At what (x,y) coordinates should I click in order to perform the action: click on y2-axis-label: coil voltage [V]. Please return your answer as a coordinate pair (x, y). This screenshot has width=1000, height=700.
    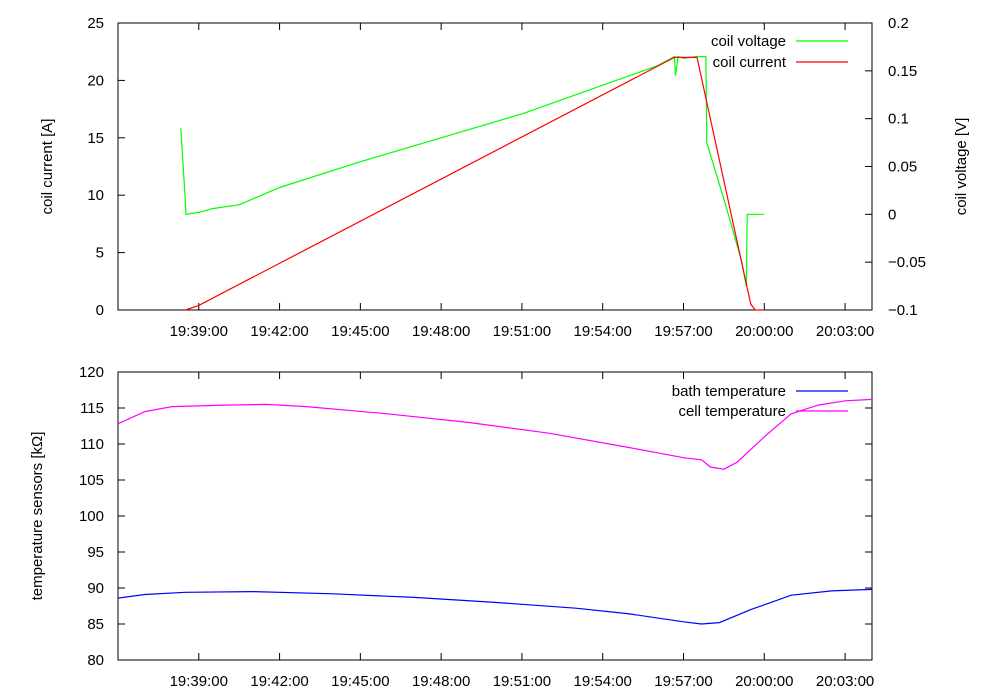
    Looking at the image, I should click on (961, 167).